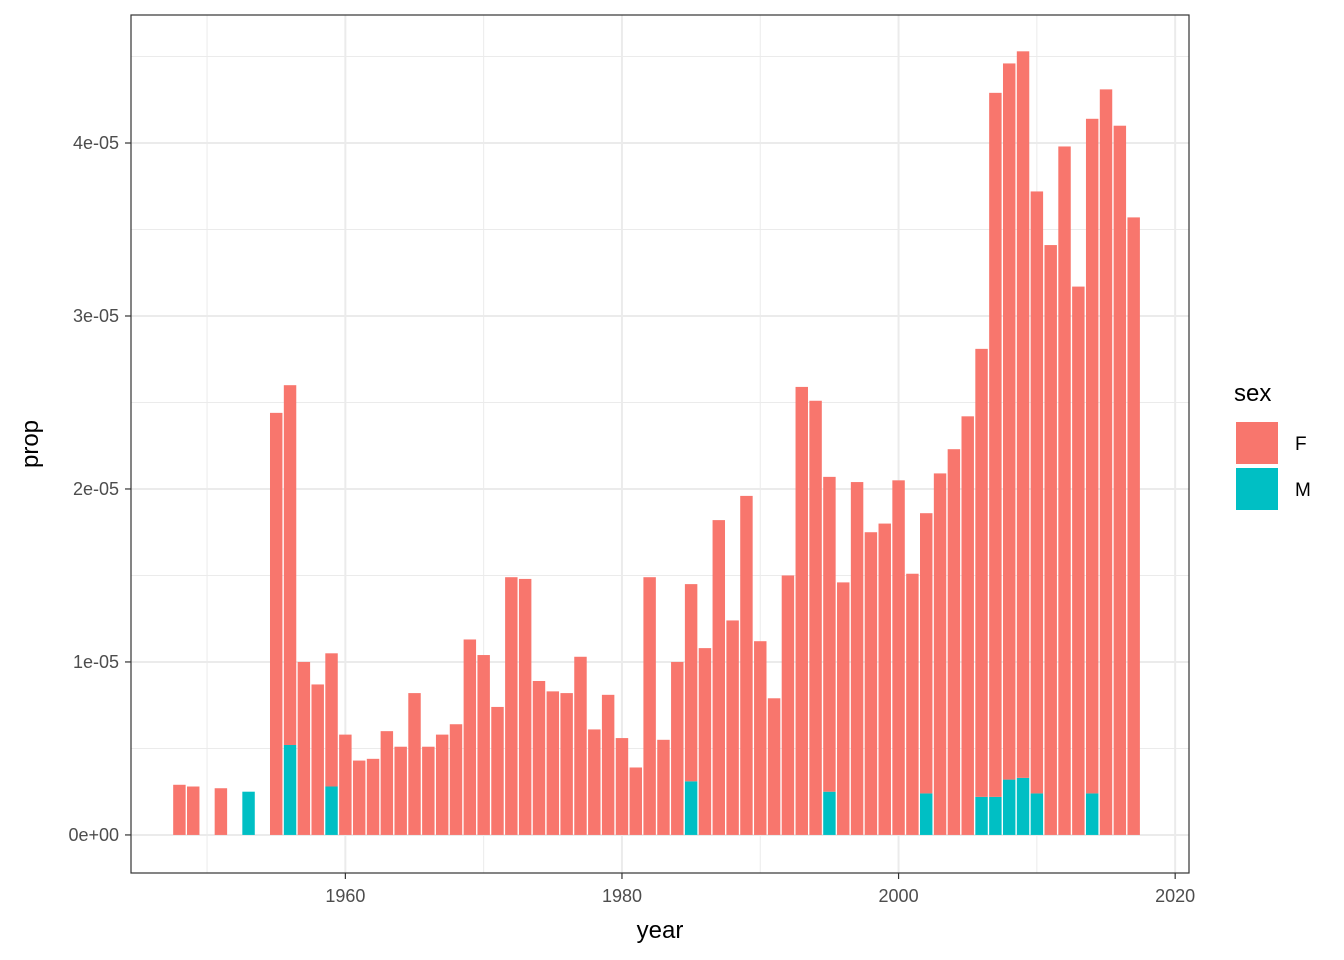  What do you see at coordinates (387, 783) in the screenshot?
I see `bar-F-1963` at bounding box center [387, 783].